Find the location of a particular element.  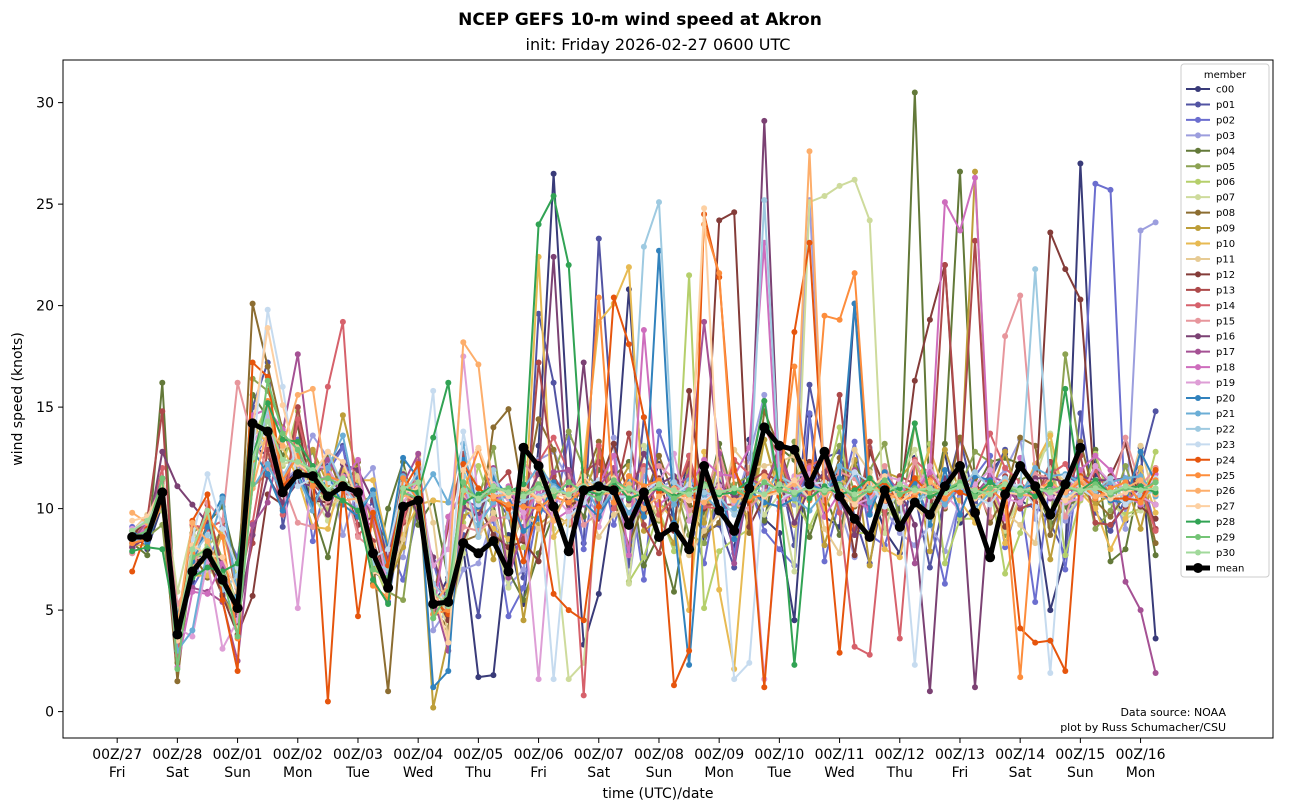

legend-entry-p22: p22 is located at coordinates (1210, 429).